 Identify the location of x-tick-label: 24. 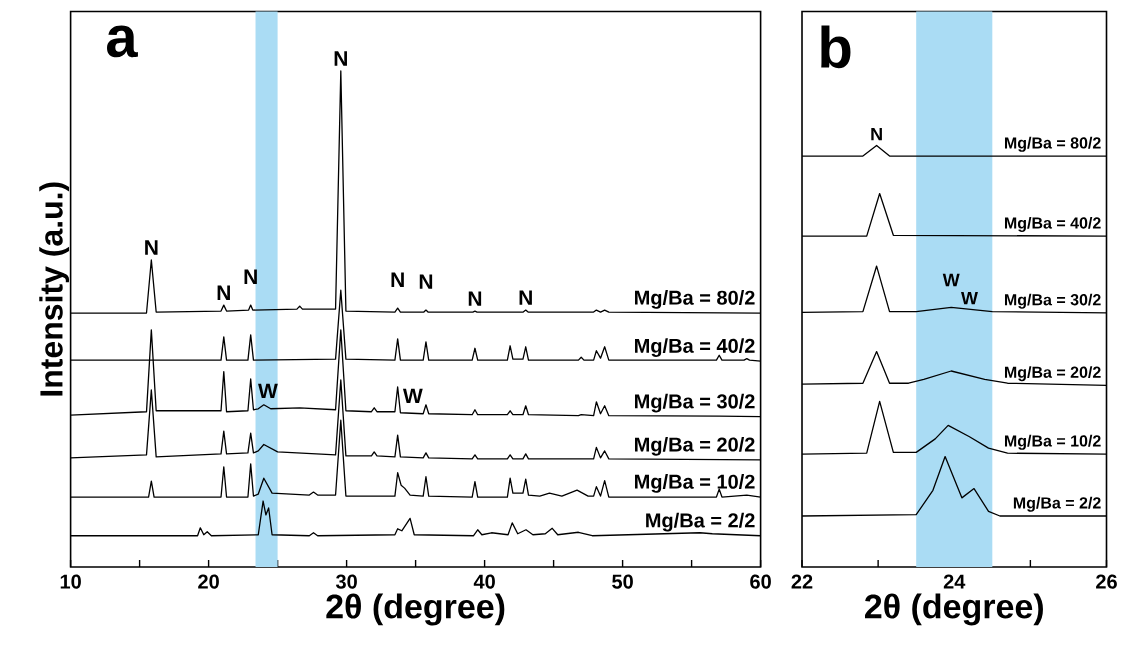
(954, 581).